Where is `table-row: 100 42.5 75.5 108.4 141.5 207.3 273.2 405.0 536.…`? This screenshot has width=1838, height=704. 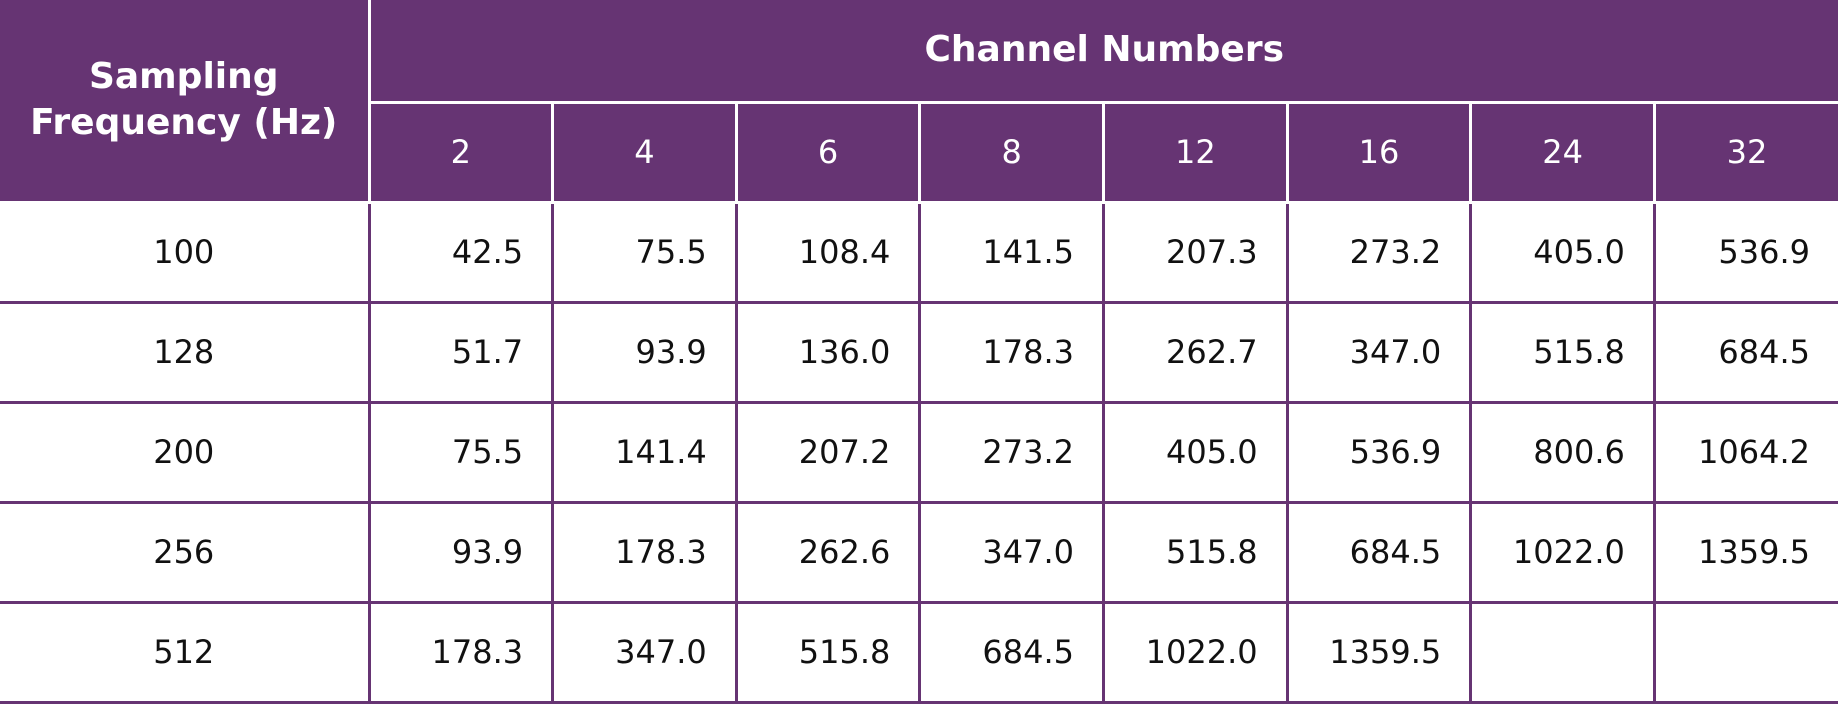
table-row: 100 42.5 75.5 108.4 141.5 207.3 273.2 405.0 536.… is located at coordinates (919, 252).